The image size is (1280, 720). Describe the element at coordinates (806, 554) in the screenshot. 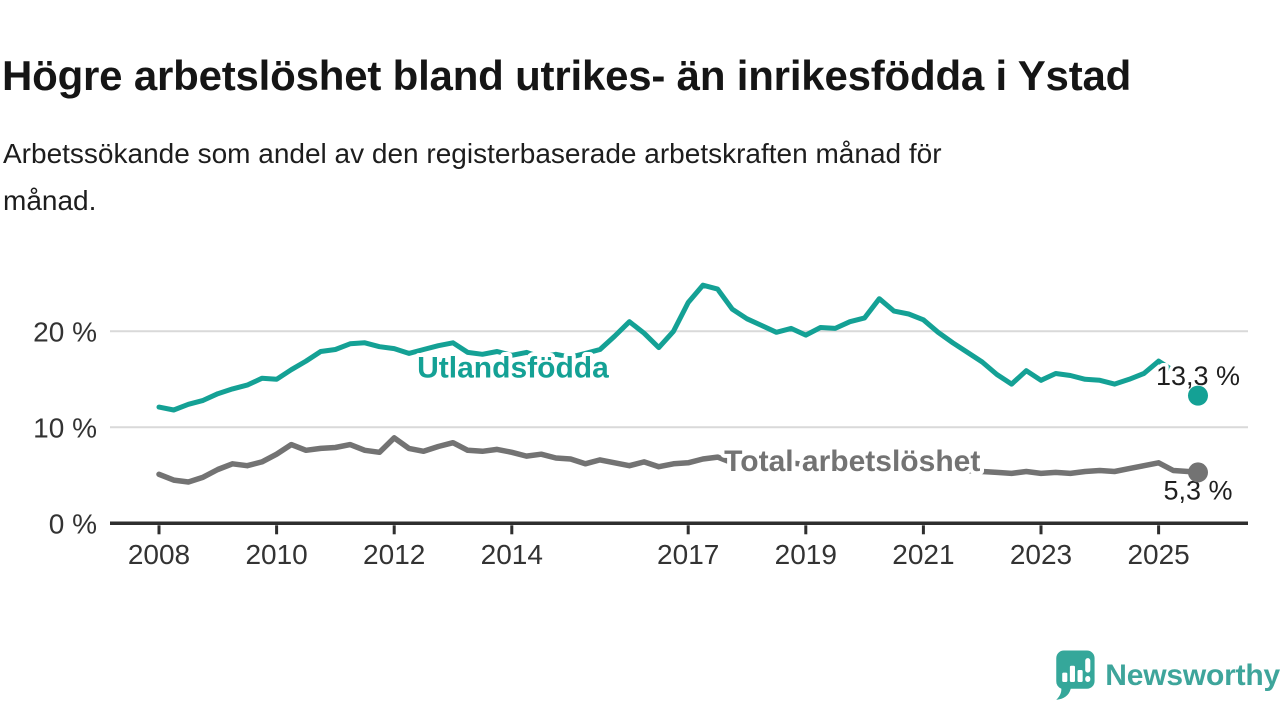

I see `x-tick-label: 2019` at that location.